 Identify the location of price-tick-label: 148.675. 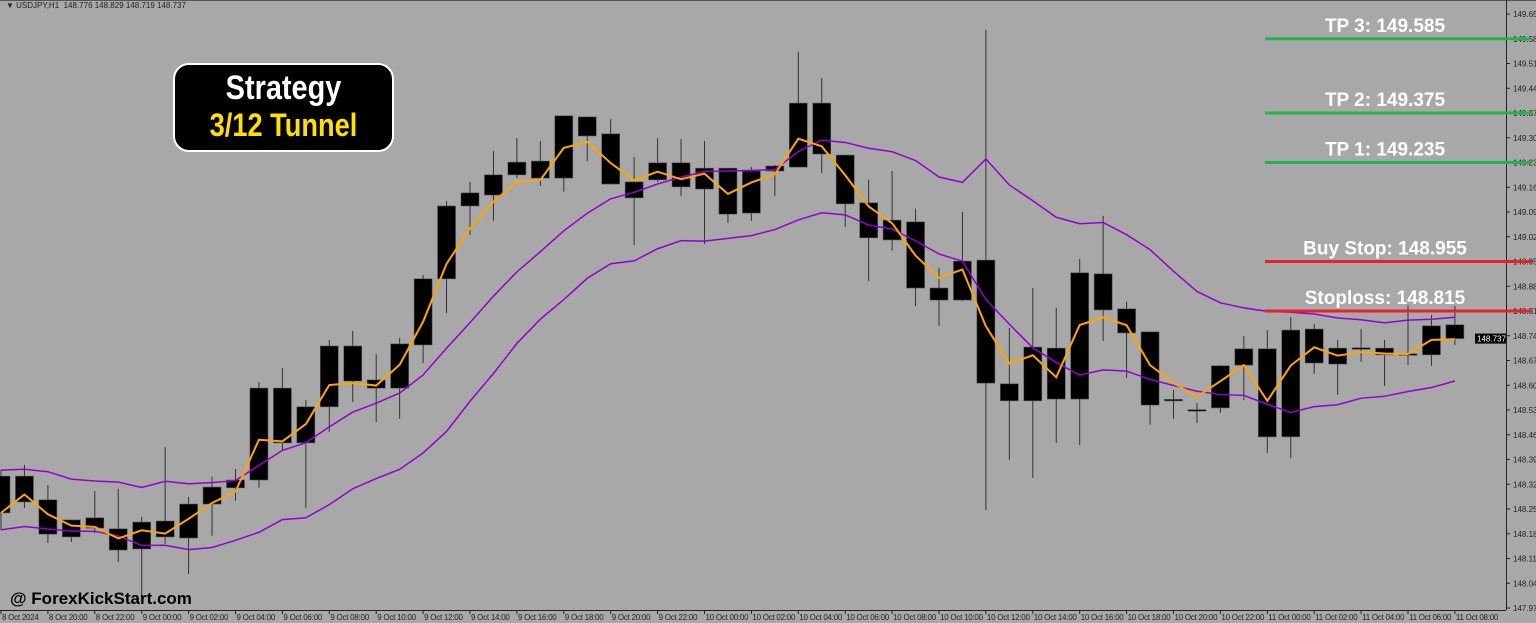
(1524, 361).